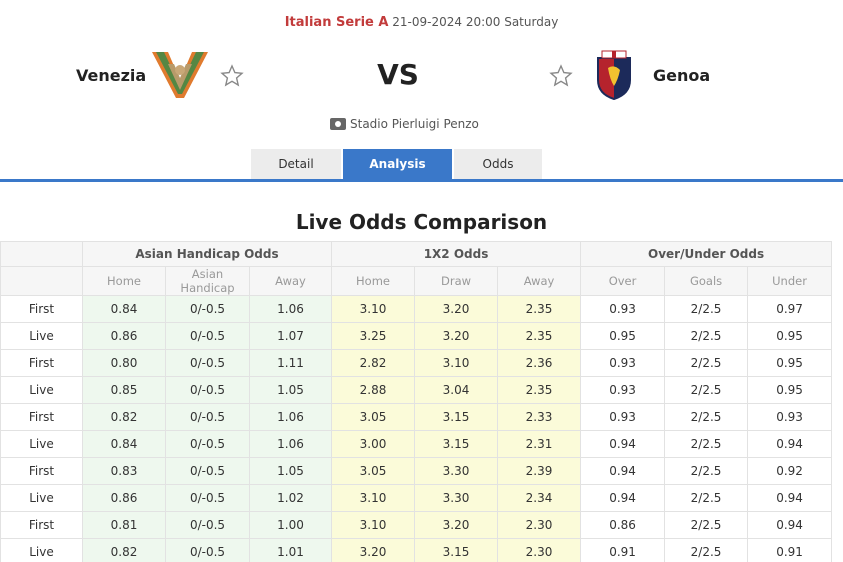 Image resolution: width=843 pixels, height=562 pixels. What do you see at coordinates (124, 363) in the screenshot?
I see `ah-home-odds-cell: 0.80` at bounding box center [124, 363].